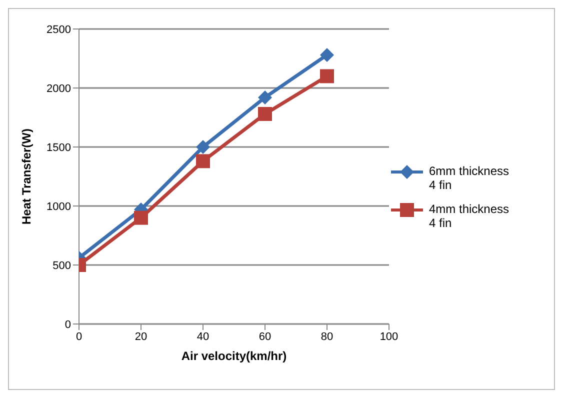  Describe the element at coordinates (61, 266) in the screenshot. I see `y-tick-label: 500` at that location.